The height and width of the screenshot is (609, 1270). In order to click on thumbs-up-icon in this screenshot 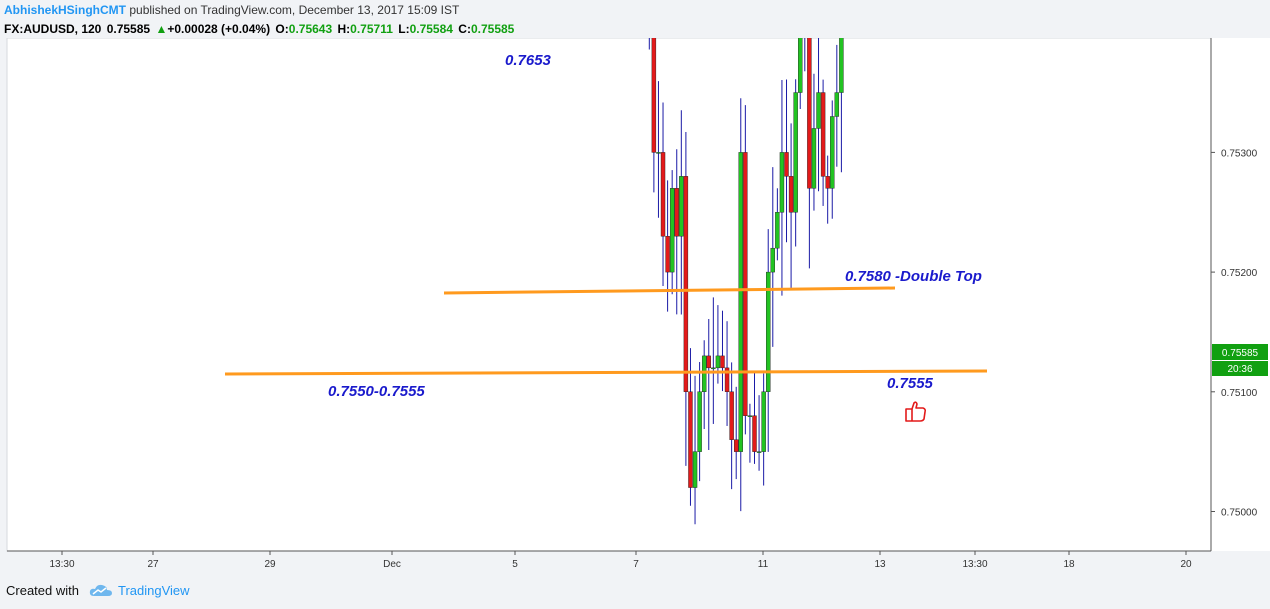, I will do `click(916, 411)`.